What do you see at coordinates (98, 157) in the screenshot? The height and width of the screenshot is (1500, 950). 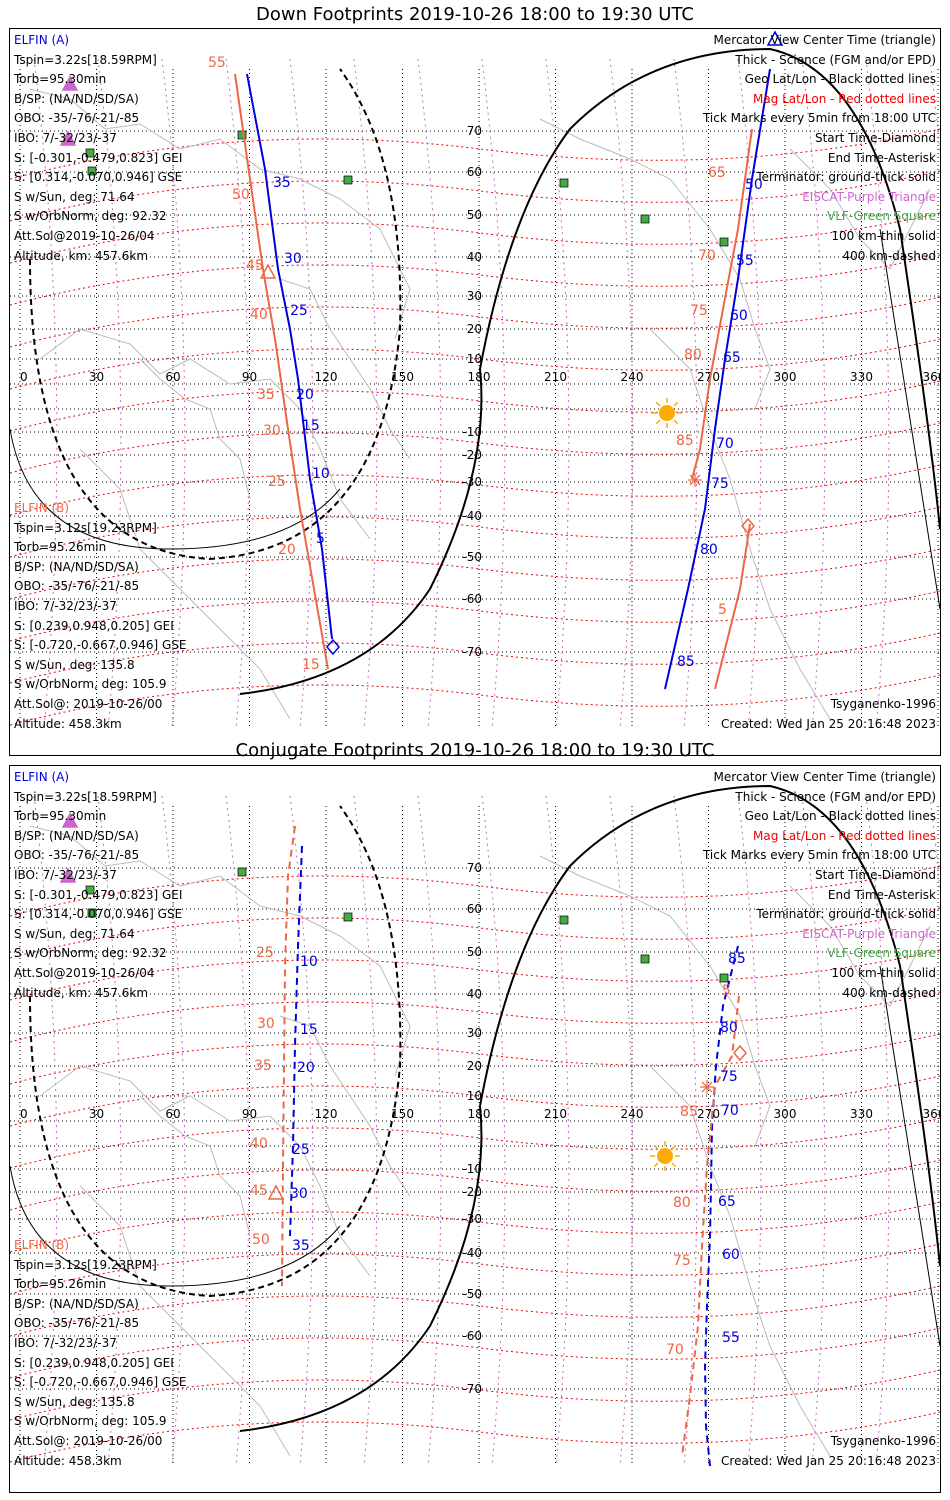 I see `elfin-a-line: S: [-0.301,-0.479,0.823] GEI` at bounding box center [98, 157].